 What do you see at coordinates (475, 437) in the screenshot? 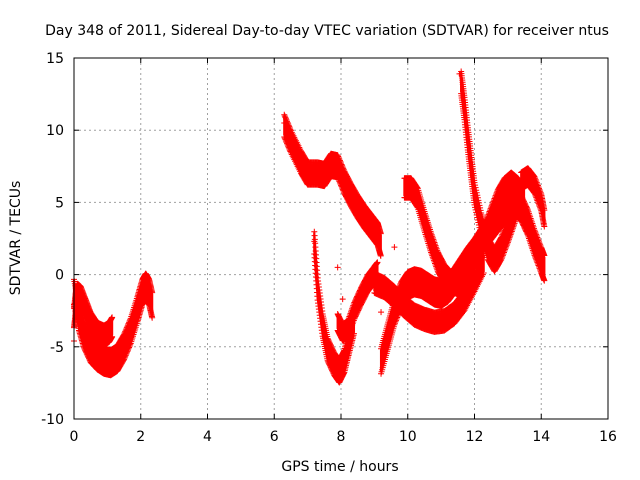
I see `x-tick-label: 12` at bounding box center [475, 437].